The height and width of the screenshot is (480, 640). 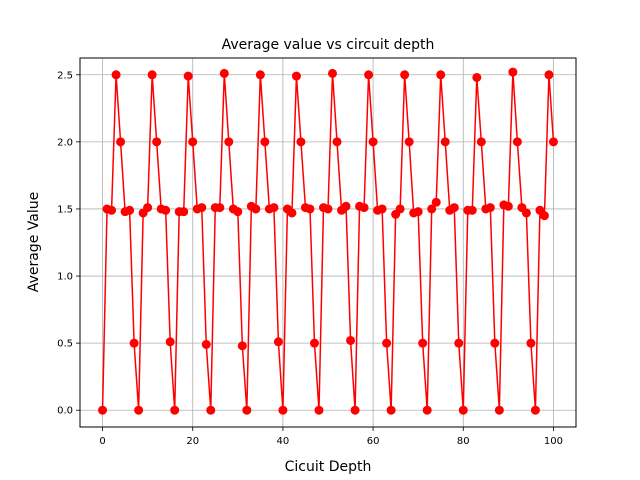 I want to click on x-tick-label: 20, so click(x=192, y=441).